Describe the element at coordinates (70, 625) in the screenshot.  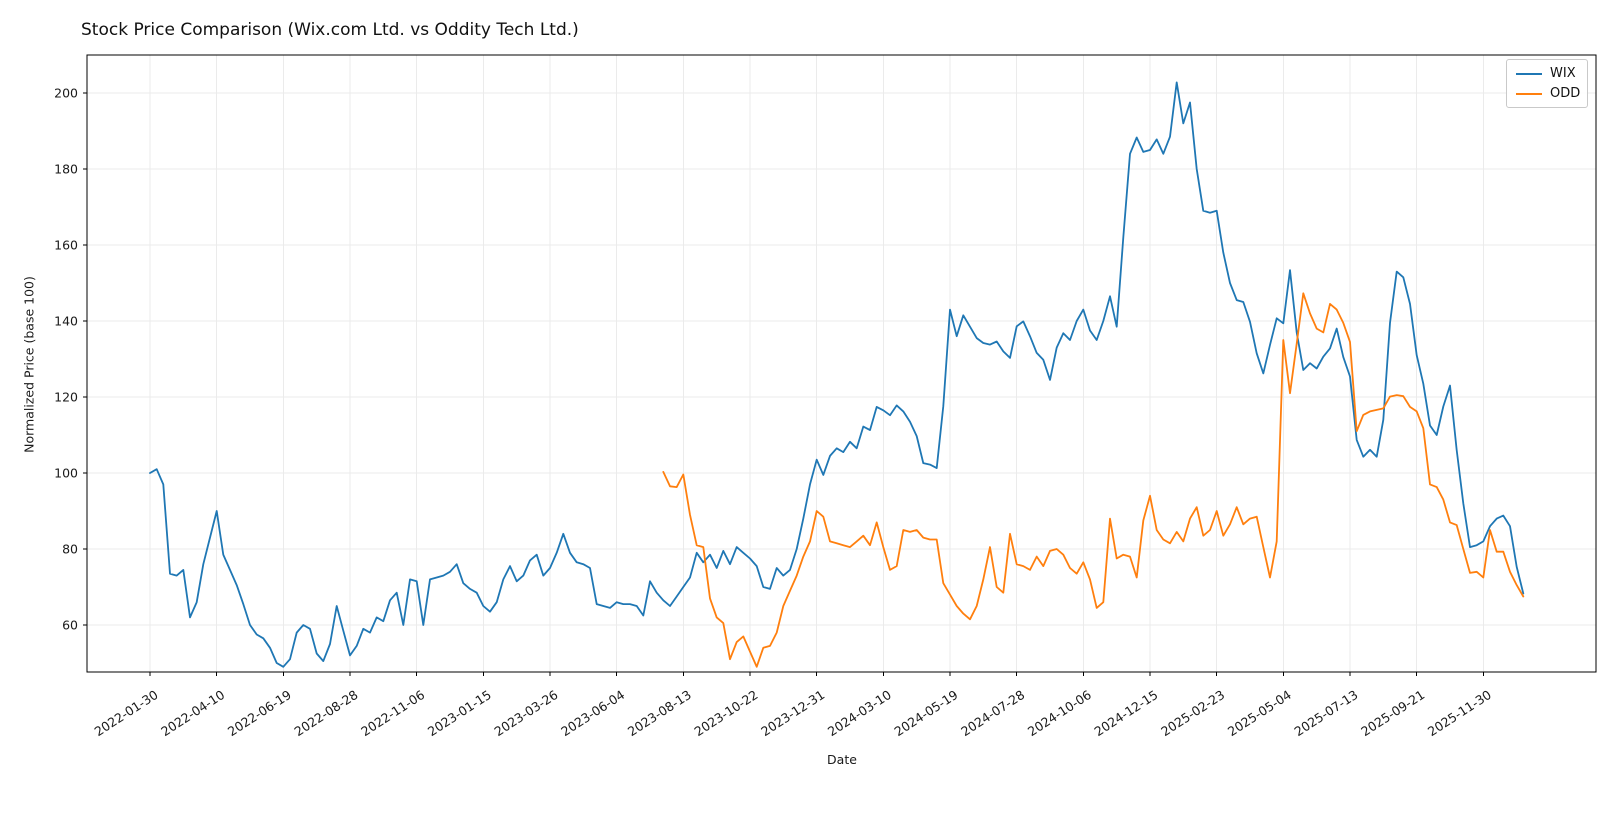
I see `y-tick-label: 60` at that location.